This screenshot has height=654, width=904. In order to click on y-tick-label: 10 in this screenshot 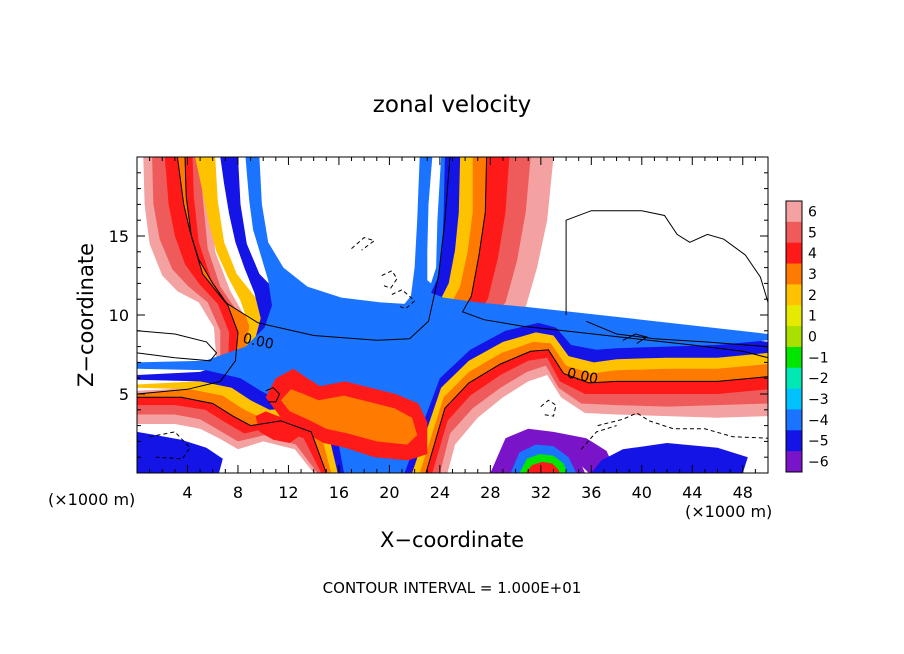, I will do `click(119, 315)`.